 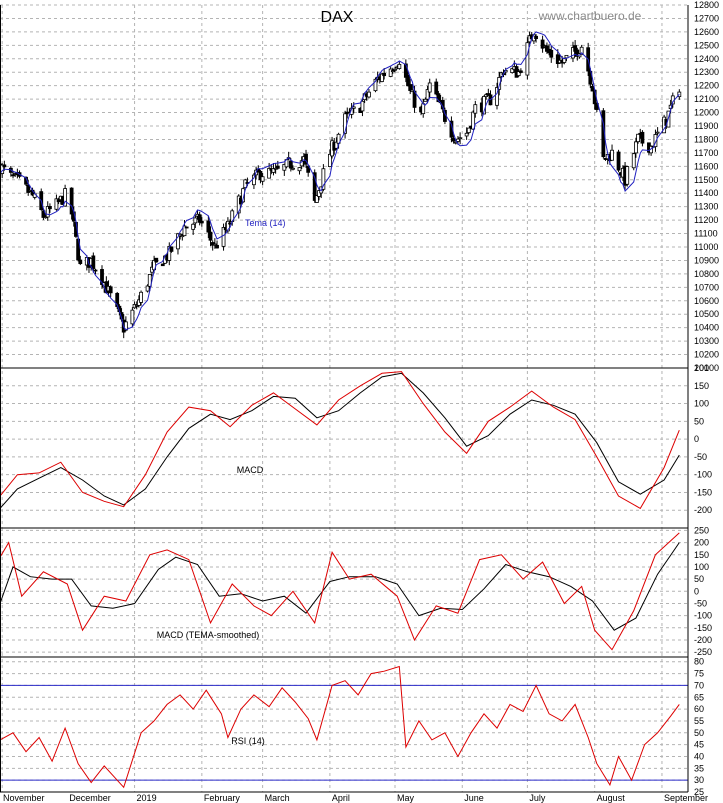 What do you see at coordinates (344, 727) in the screenshot?
I see `rsi-panel` at bounding box center [344, 727].